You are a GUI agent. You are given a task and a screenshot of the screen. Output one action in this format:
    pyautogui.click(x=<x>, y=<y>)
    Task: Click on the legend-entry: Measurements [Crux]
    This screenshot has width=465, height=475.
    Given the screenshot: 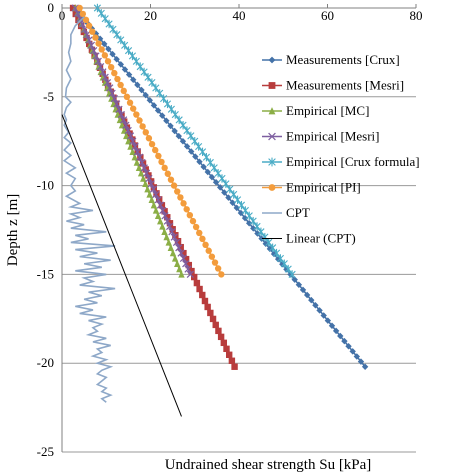 What is the action you would take?
    pyautogui.click(x=331, y=59)
    